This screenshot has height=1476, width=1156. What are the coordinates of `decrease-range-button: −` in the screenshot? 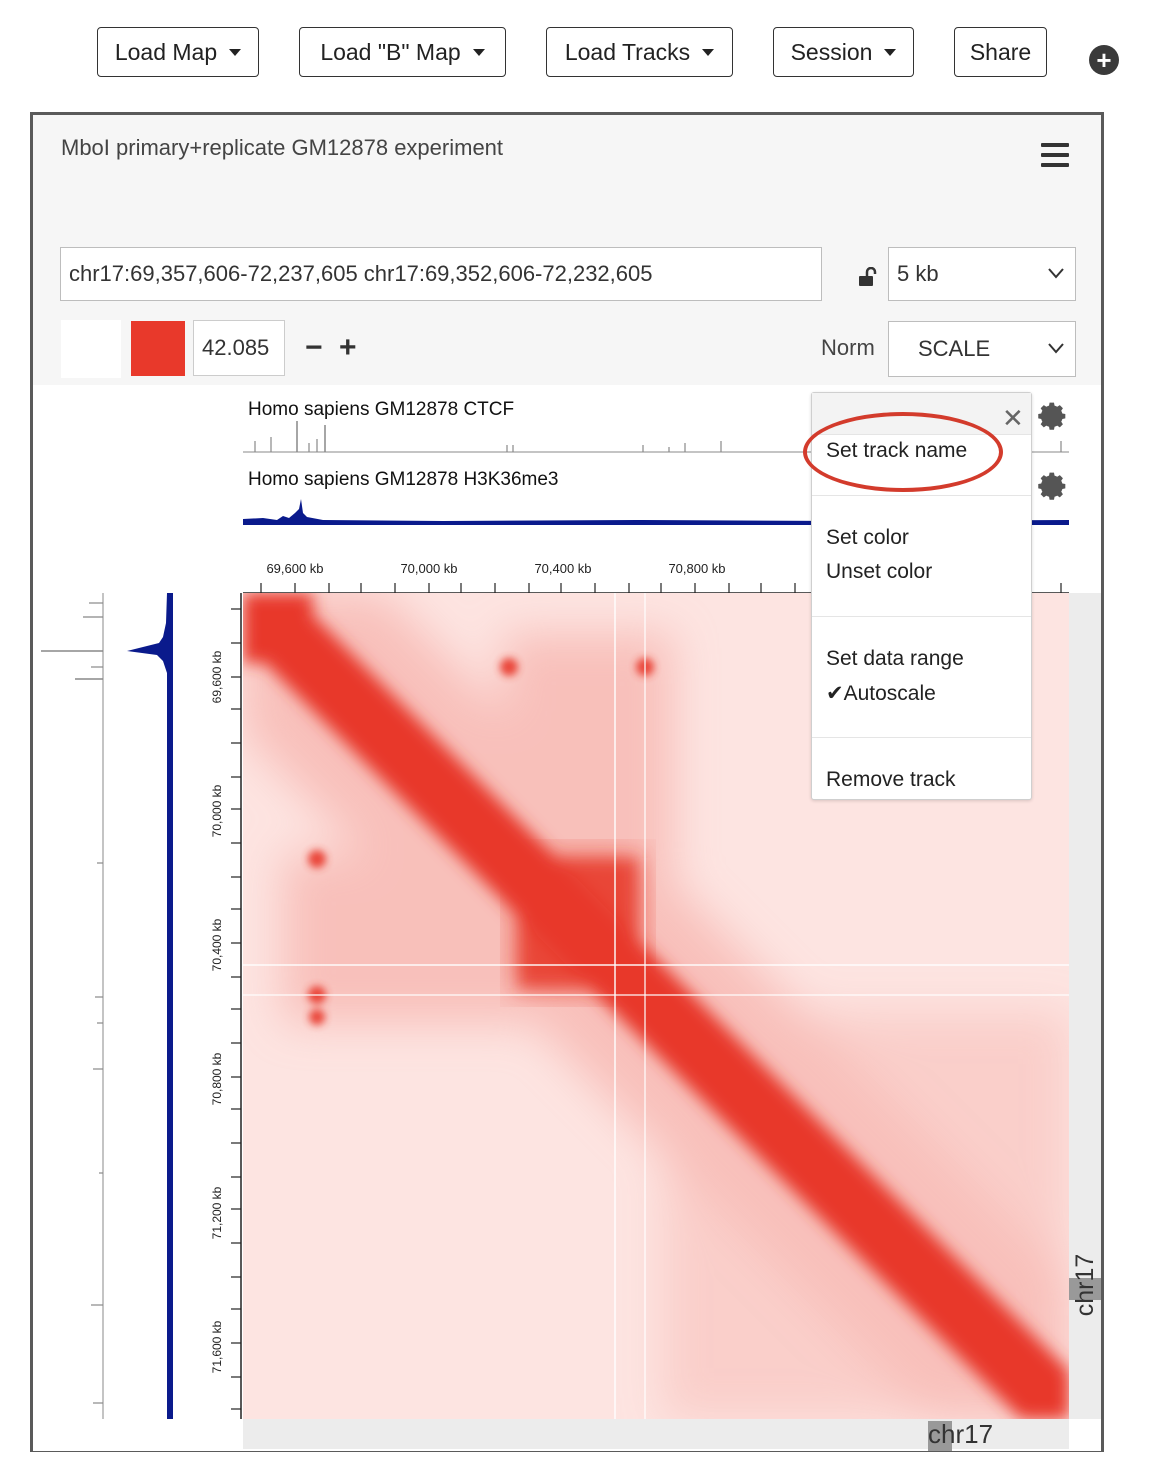 It's located at (314, 347).